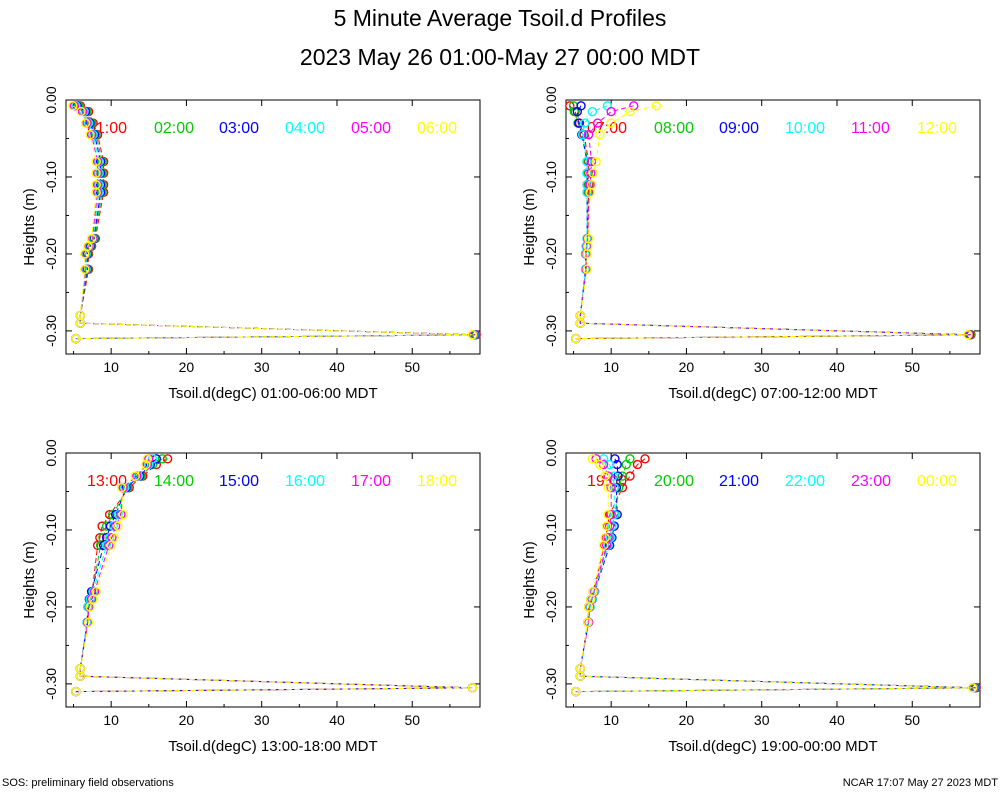 The height and width of the screenshot is (800, 1000). What do you see at coordinates (937, 481) in the screenshot?
I see `legend-entry: 00:00` at bounding box center [937, 481].